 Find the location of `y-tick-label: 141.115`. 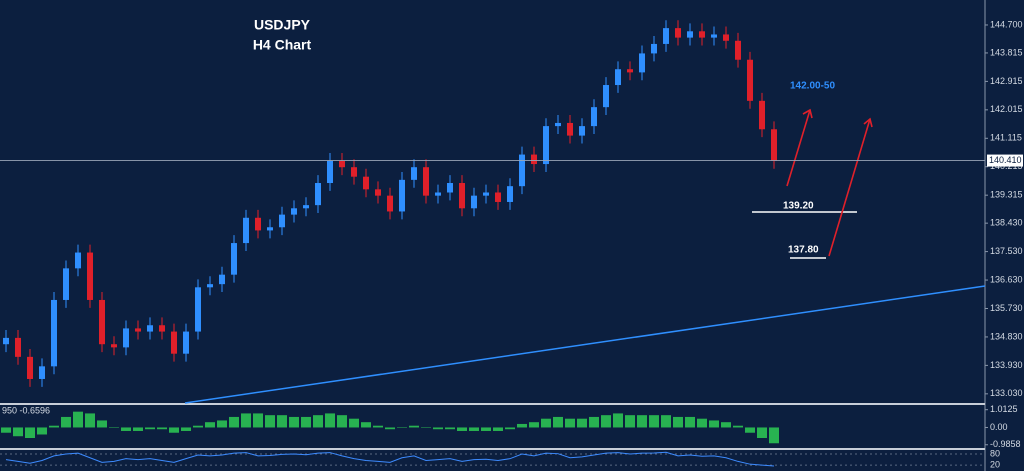

y-tick-label: 141.115 is located at coordinates (1006, 138).